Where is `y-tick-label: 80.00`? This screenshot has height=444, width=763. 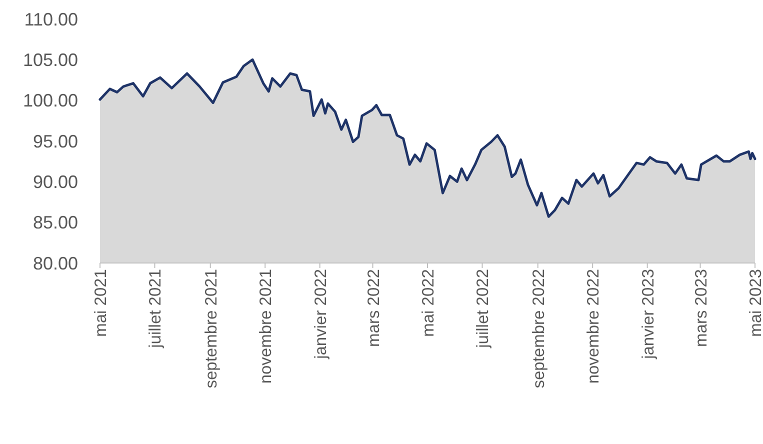
y-tick-label: 80.00 is located at coordinates (55, 263).